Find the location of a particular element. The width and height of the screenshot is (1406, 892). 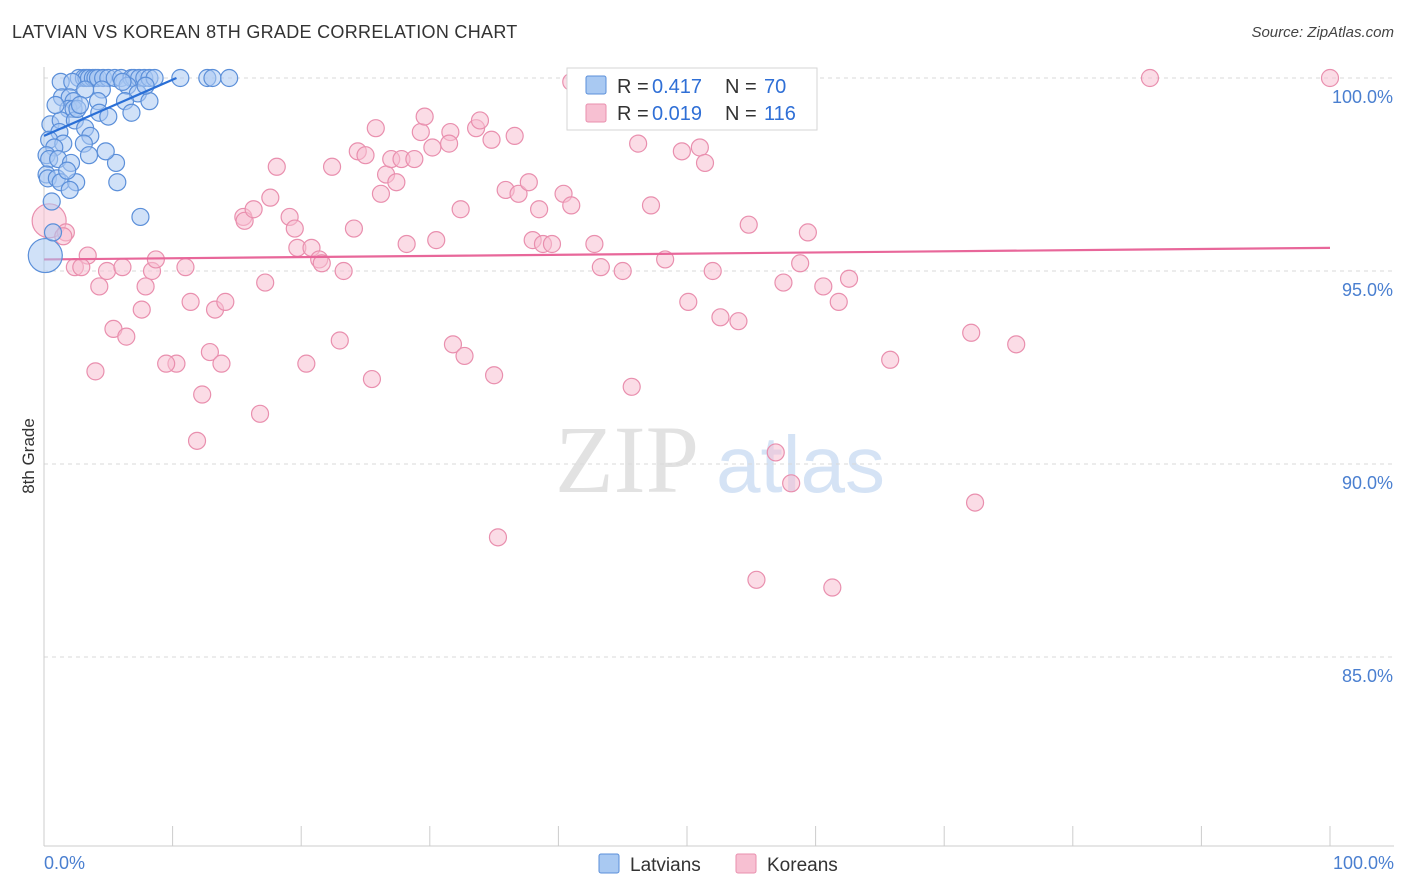

x-tick-label-min: 0.0% is located at coordinates (64, 863).